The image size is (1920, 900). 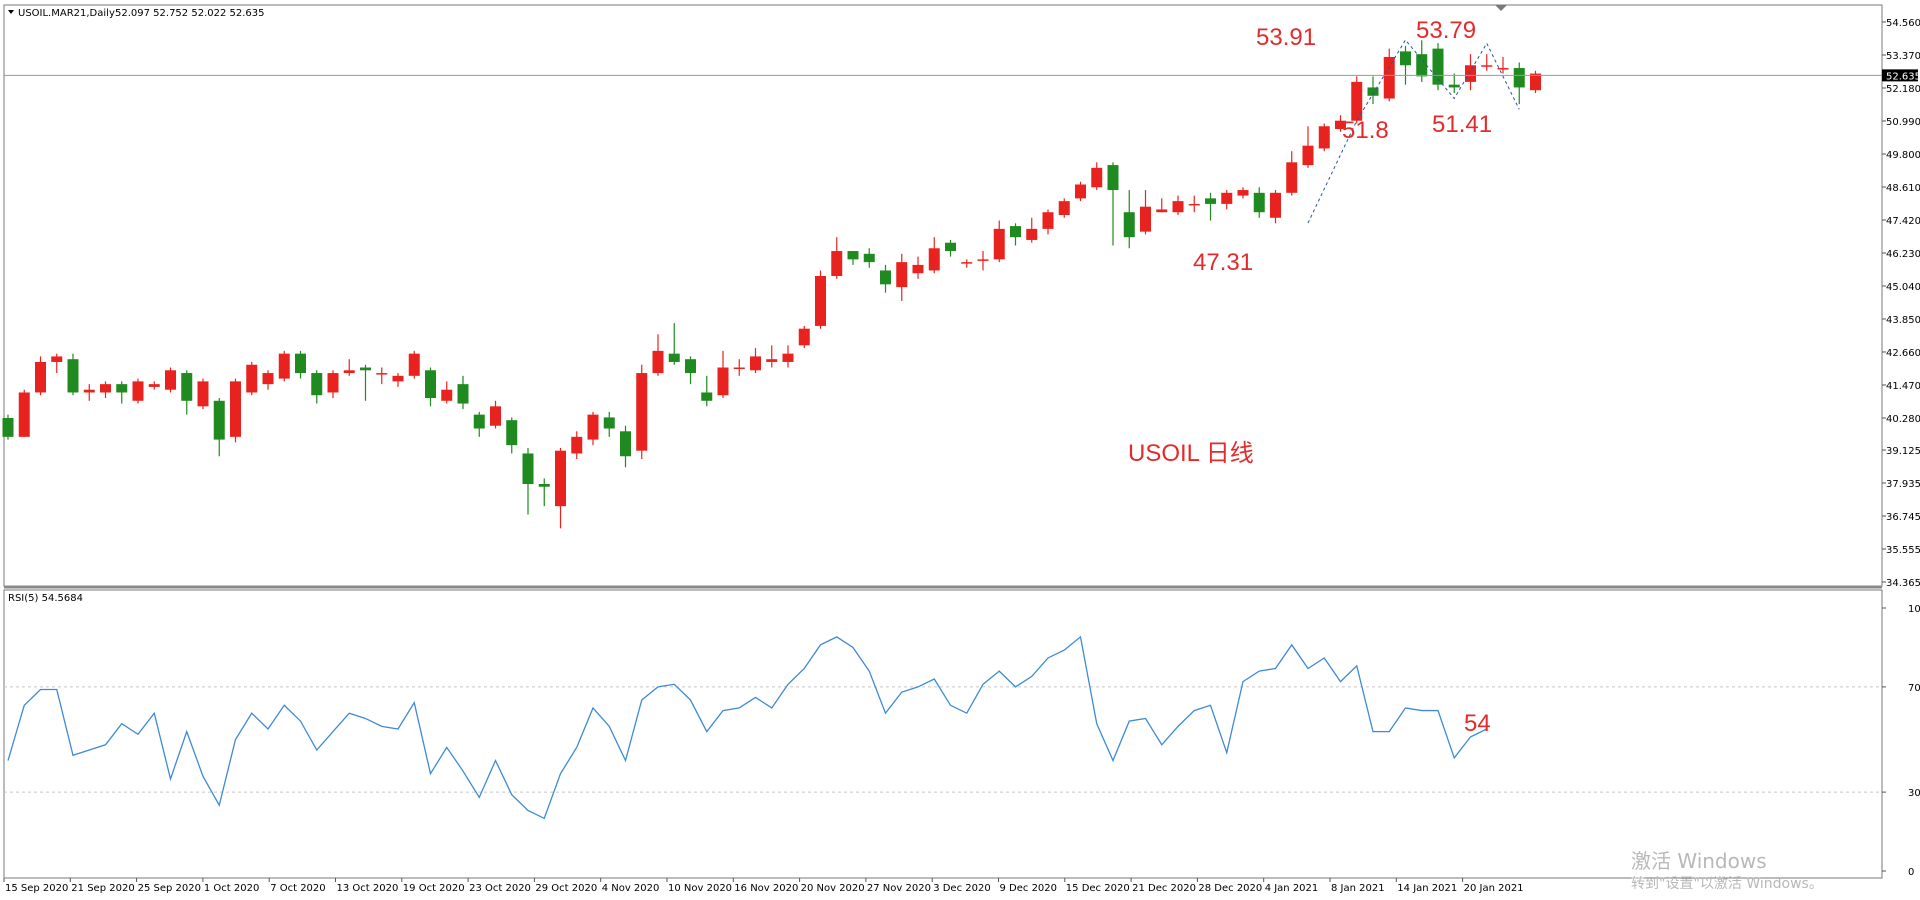 What do you see at coordinates (1903, 221) in the screenshot?
I see `price-tick-label: 47.420` at bounding box center [1903, 221].